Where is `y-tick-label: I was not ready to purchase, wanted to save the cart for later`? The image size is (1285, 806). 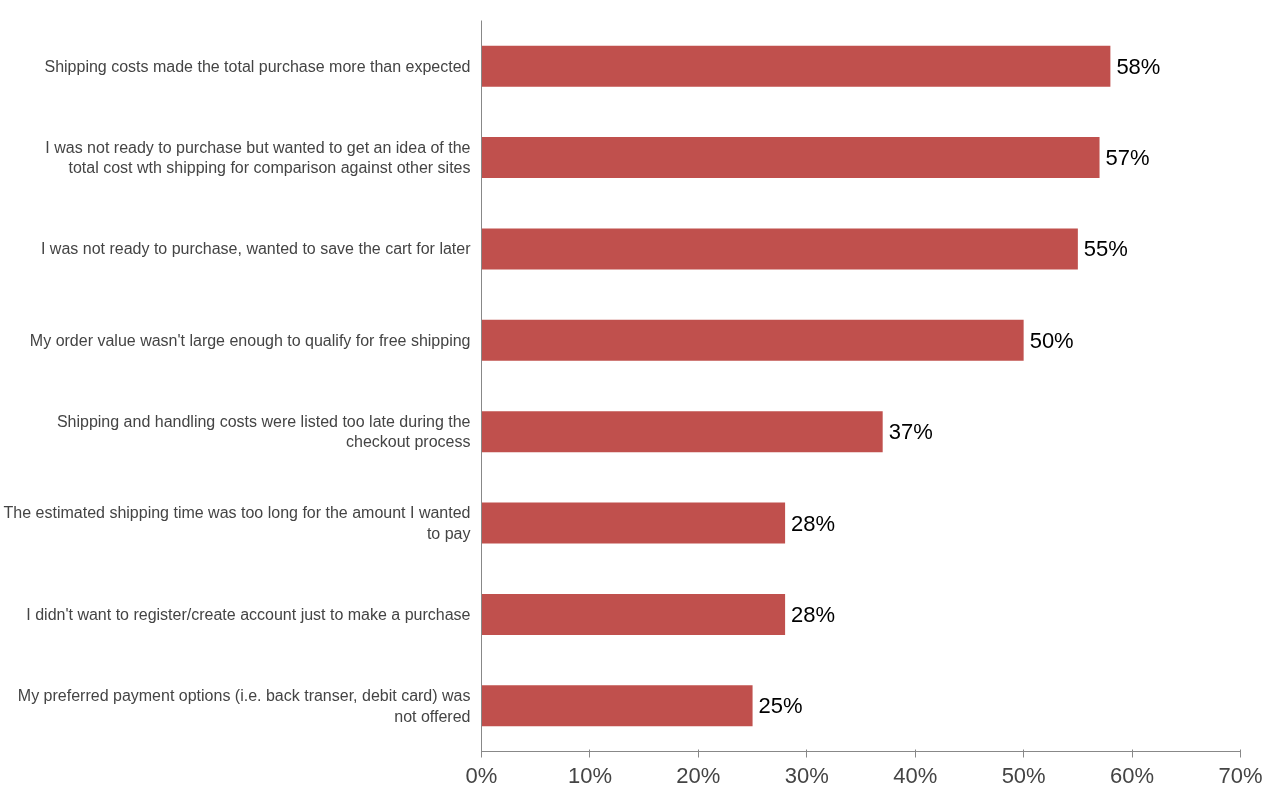 y-tick-label: I was not ready to purchase, wanted to save the cart for later is located at coordinates (256, 249).